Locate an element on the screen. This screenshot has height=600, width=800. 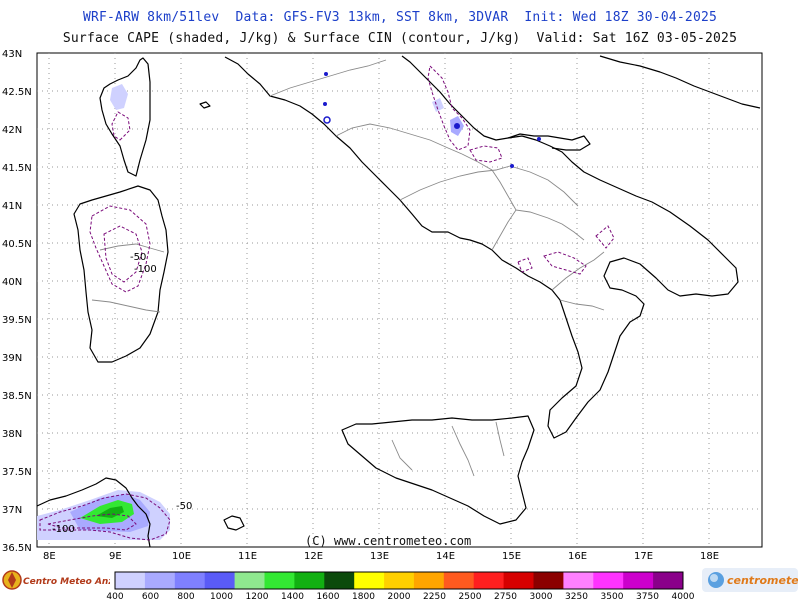
cape-shade-corsica is located at coordinates (119, 97).